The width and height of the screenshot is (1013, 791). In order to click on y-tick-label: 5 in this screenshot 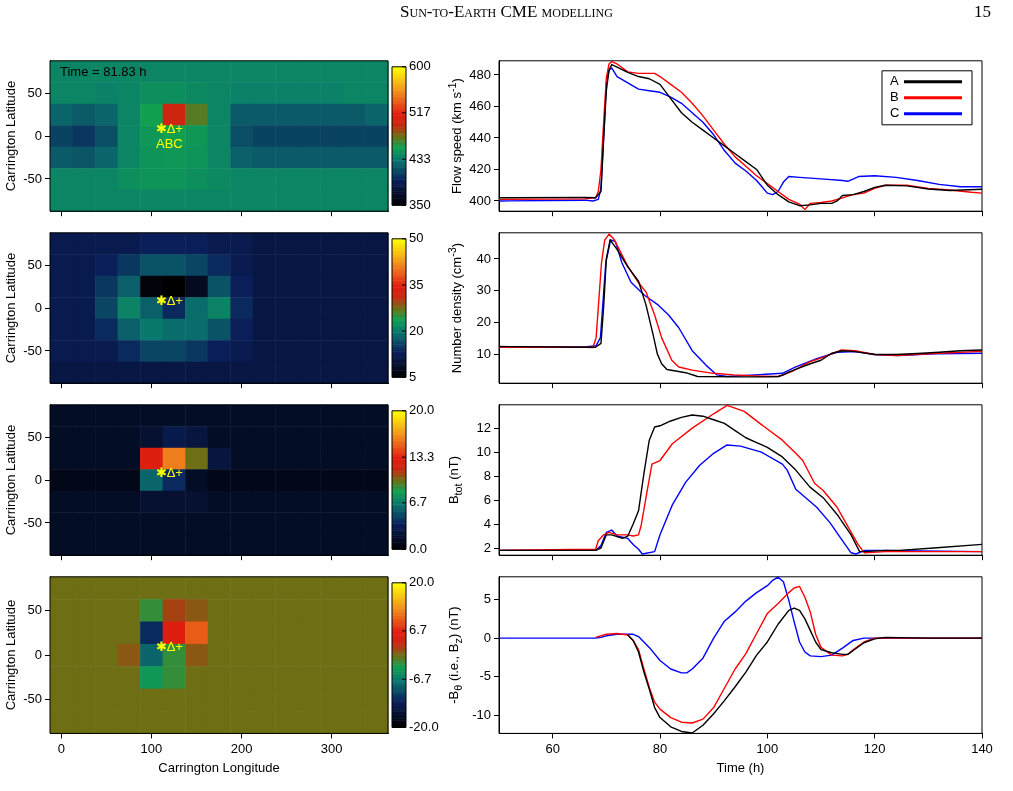, I will do `click(487, 599)`.